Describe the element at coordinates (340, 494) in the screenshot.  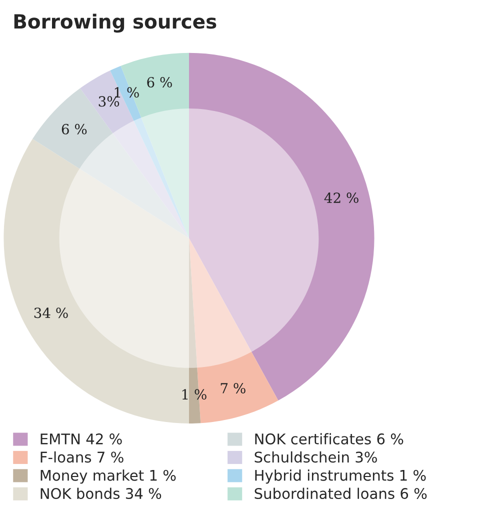
I see `legend-label: Subordinated loans 6 %` at that location.